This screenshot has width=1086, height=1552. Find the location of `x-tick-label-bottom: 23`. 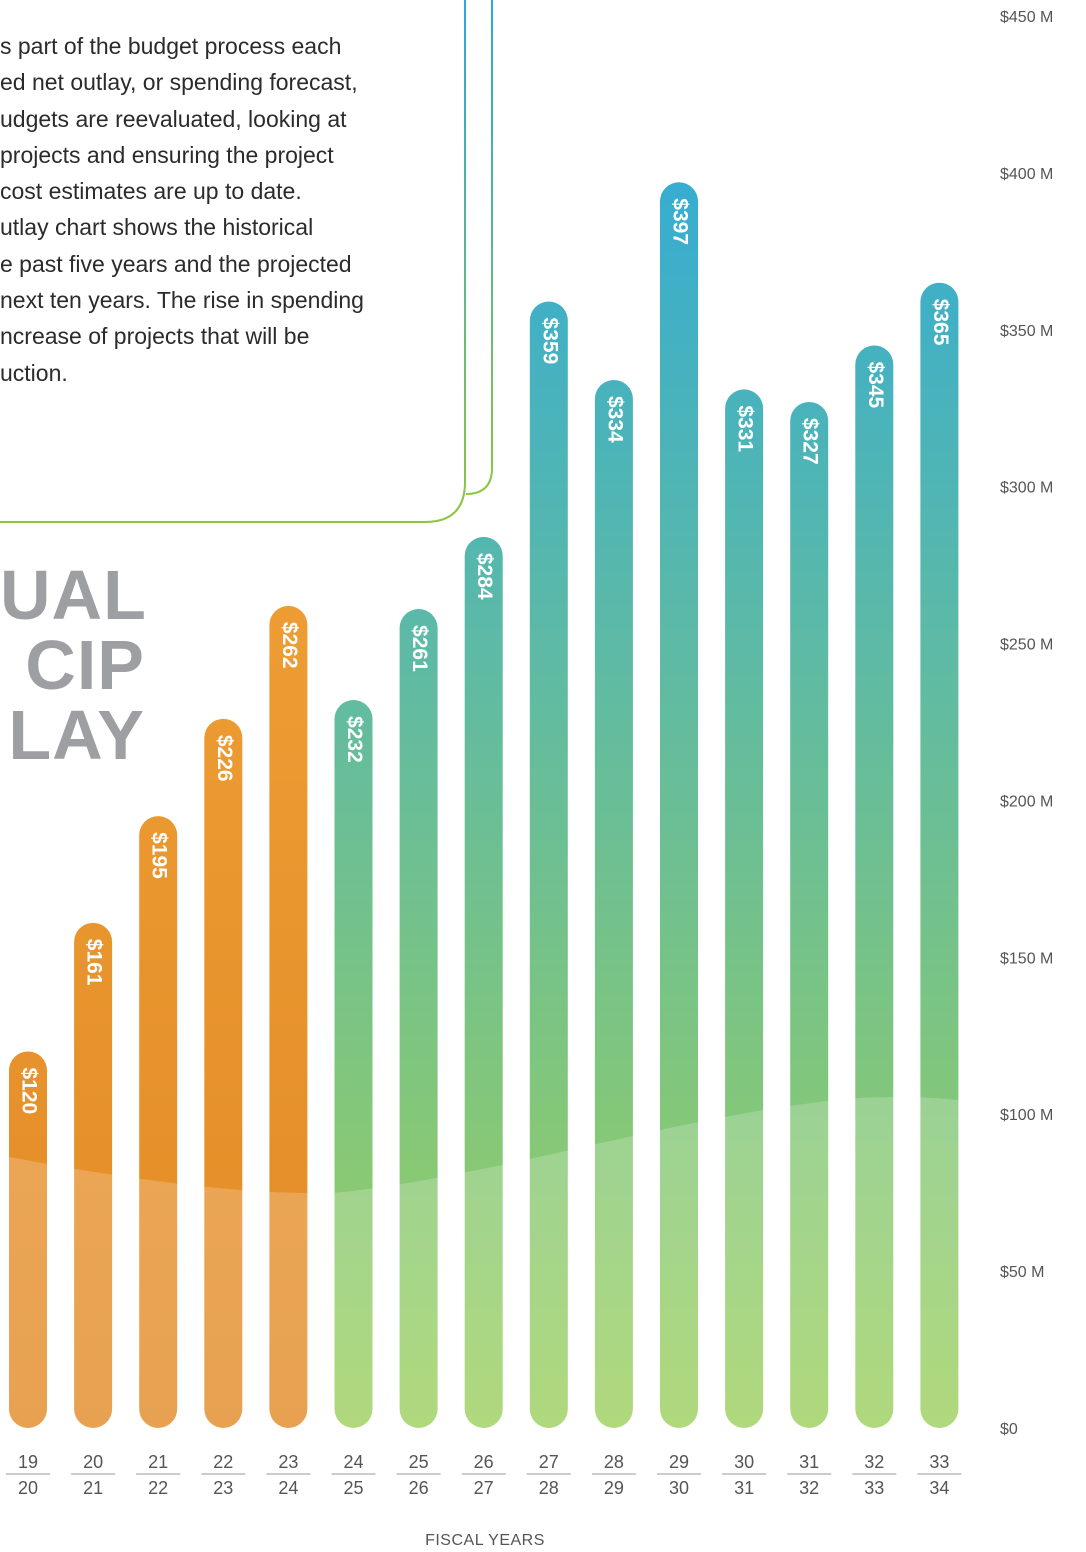

x-tick-label-bottom: 23 is located at coordinates (223, 1488).